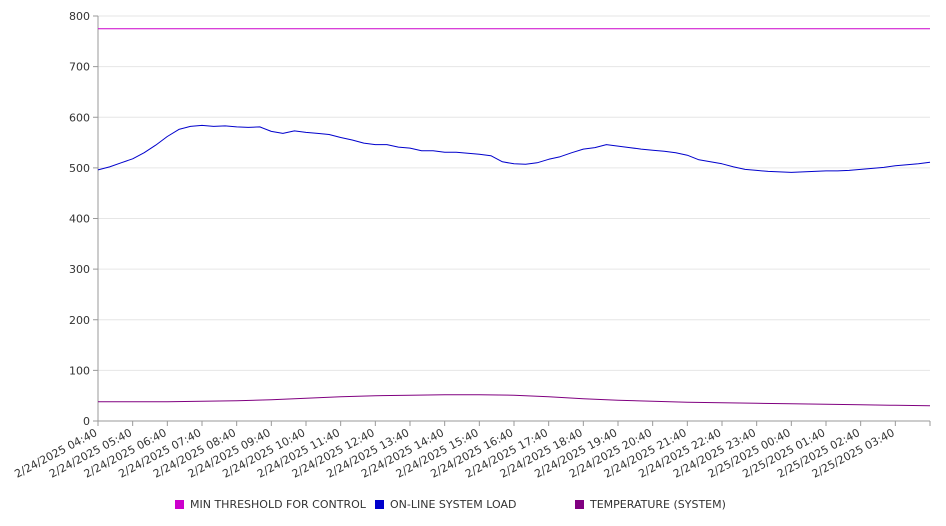 The width and height of the screenshot is (946, 526). I want to click on y-tick-label-300: 300, so click(79, 269).